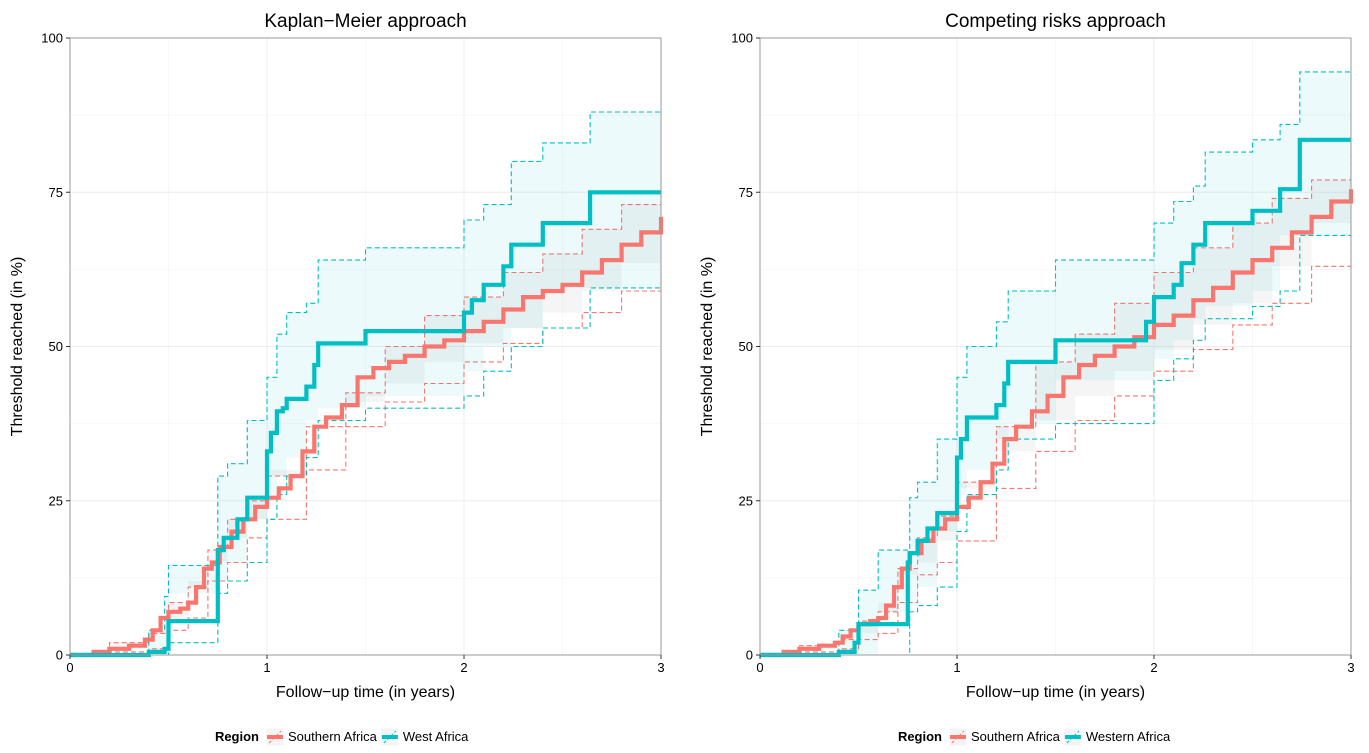 The width and height of the screenshot is (1369, 753). I want to click on legend: Region Southern Africa Western Africa, so click(1034, 737).